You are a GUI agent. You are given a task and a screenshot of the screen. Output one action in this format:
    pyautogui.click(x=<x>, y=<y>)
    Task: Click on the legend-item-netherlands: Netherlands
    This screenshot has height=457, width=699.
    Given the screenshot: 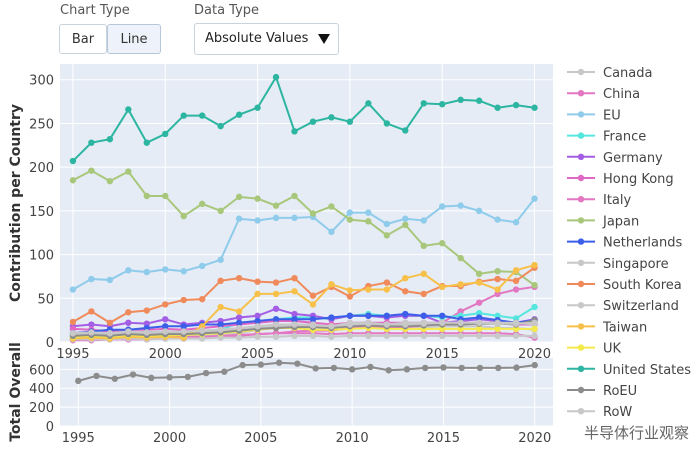 What is the action you would take?
    pyautogui.click(x=624, y=243)
    